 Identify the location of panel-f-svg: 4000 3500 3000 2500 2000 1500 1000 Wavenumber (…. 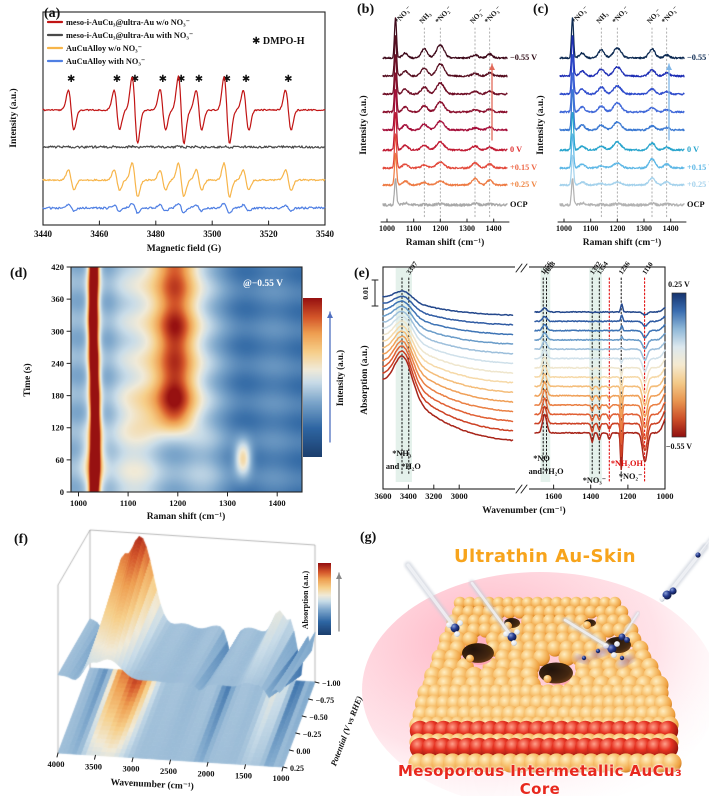
(206, 681).